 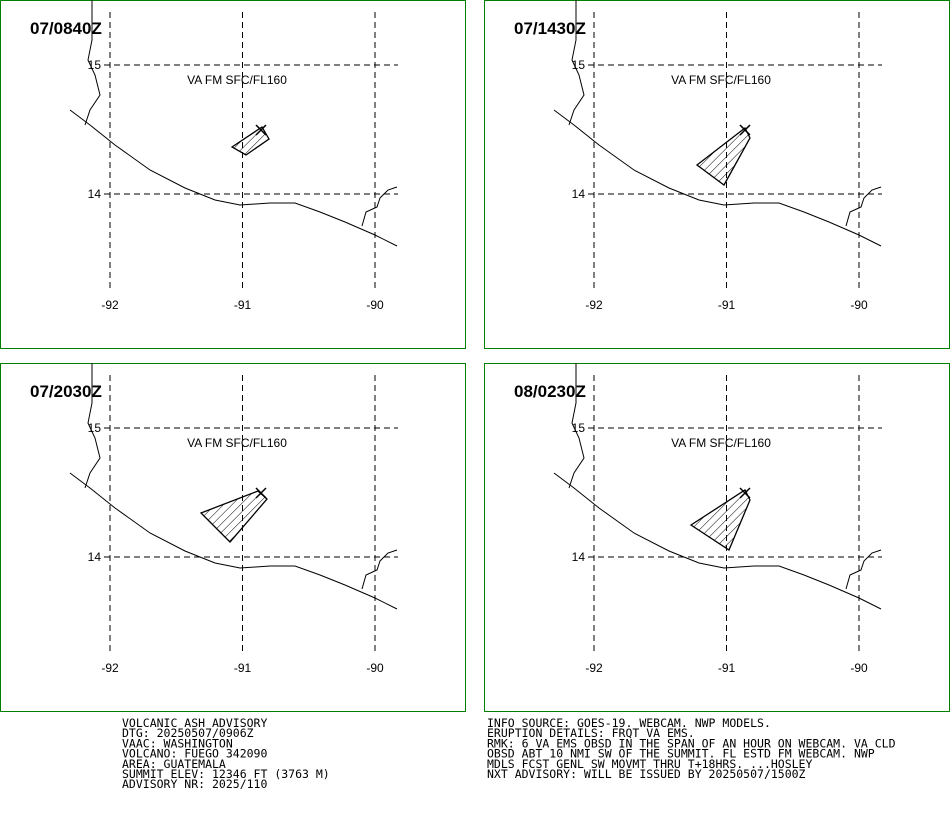 What do you see at coordinates (194, 723) in the screenshot?
I see `advisory-line: VOLCANIC ASH ADVISORY` at bounding box center [194, 723].